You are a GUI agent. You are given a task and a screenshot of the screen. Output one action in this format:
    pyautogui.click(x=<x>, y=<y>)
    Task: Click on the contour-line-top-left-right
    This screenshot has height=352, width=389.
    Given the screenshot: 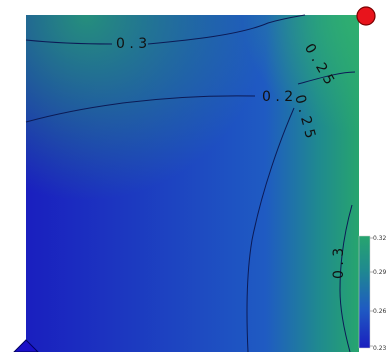 What is the action you would take?
    pyautogui.click(x=226, y=29)
    